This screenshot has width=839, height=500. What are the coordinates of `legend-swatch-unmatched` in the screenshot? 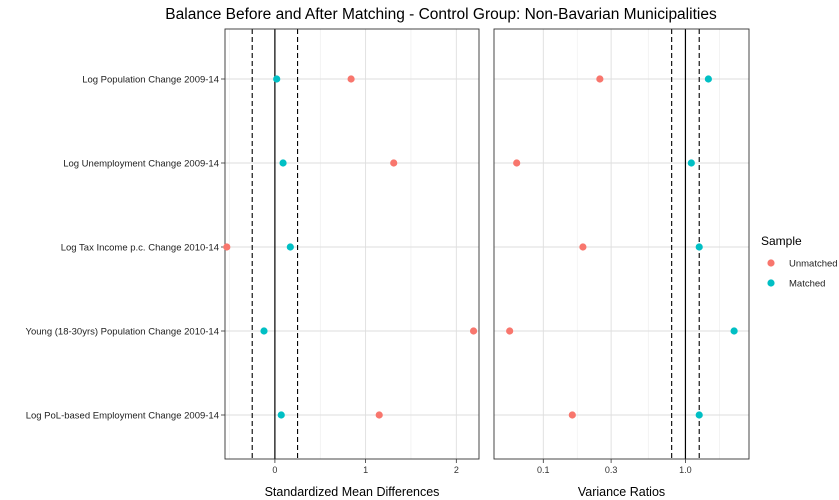 It's located at (771, 263).